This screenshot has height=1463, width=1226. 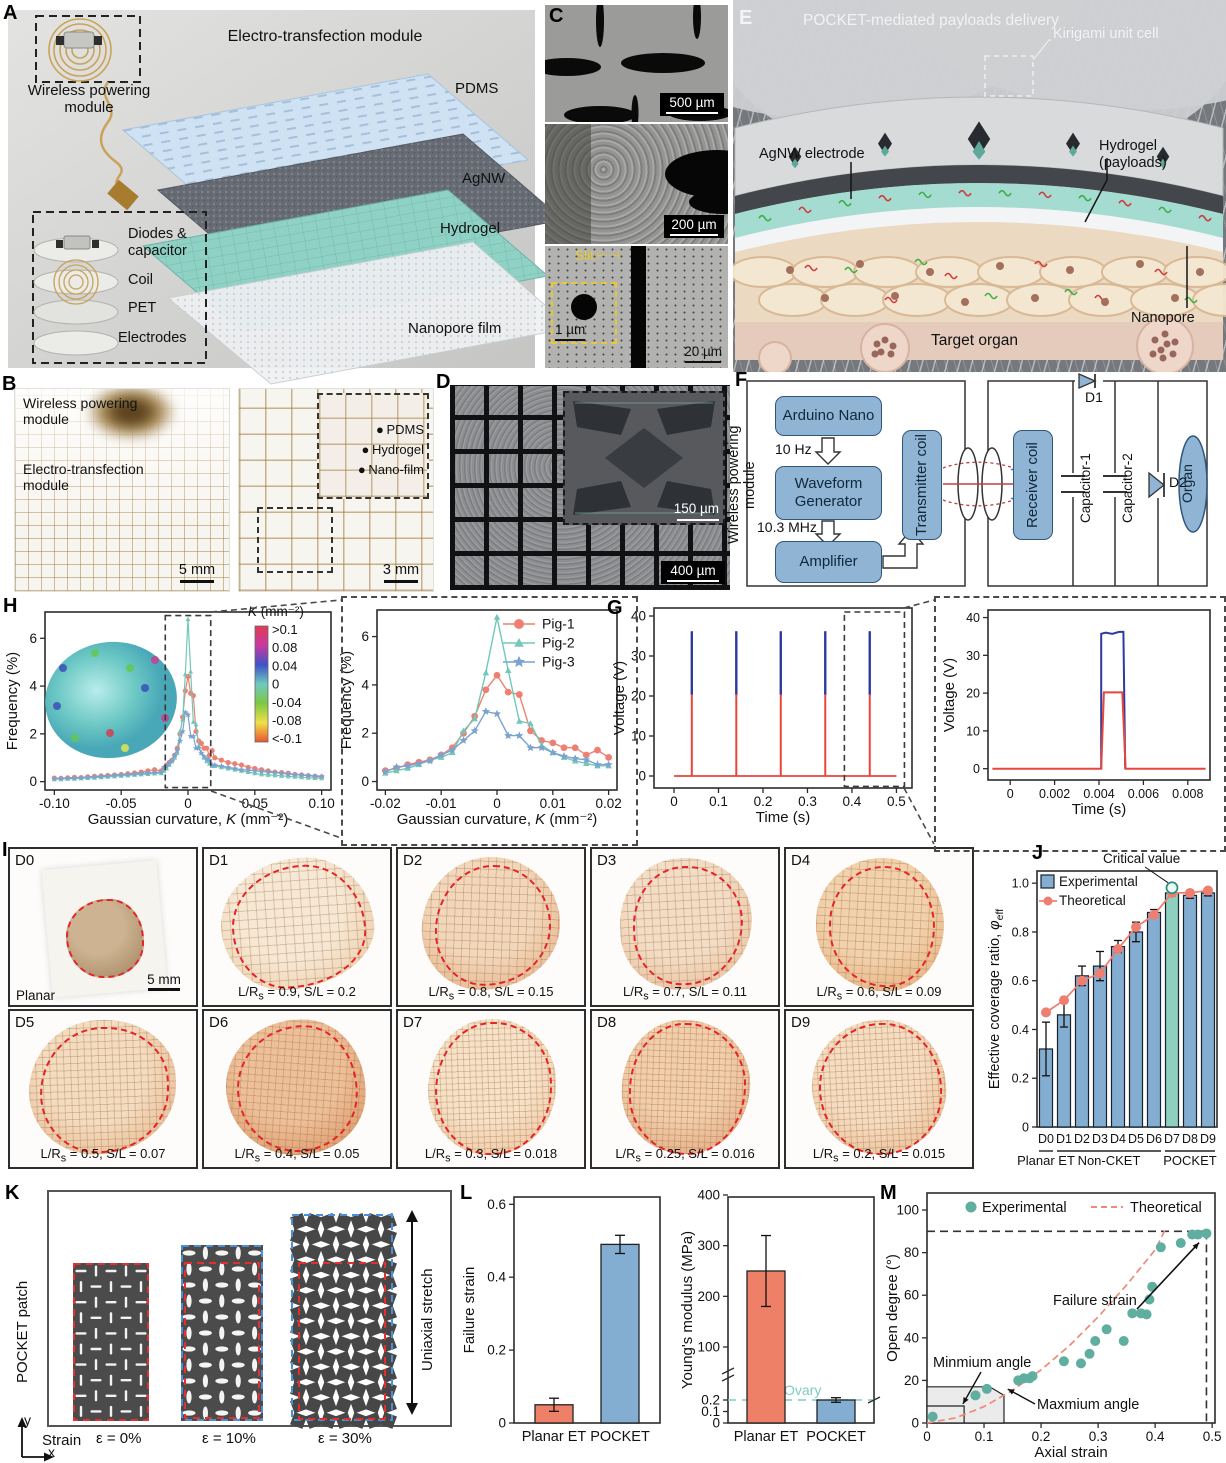 I want to click on panel-m-tag: M, so click(x=888, y=1193).